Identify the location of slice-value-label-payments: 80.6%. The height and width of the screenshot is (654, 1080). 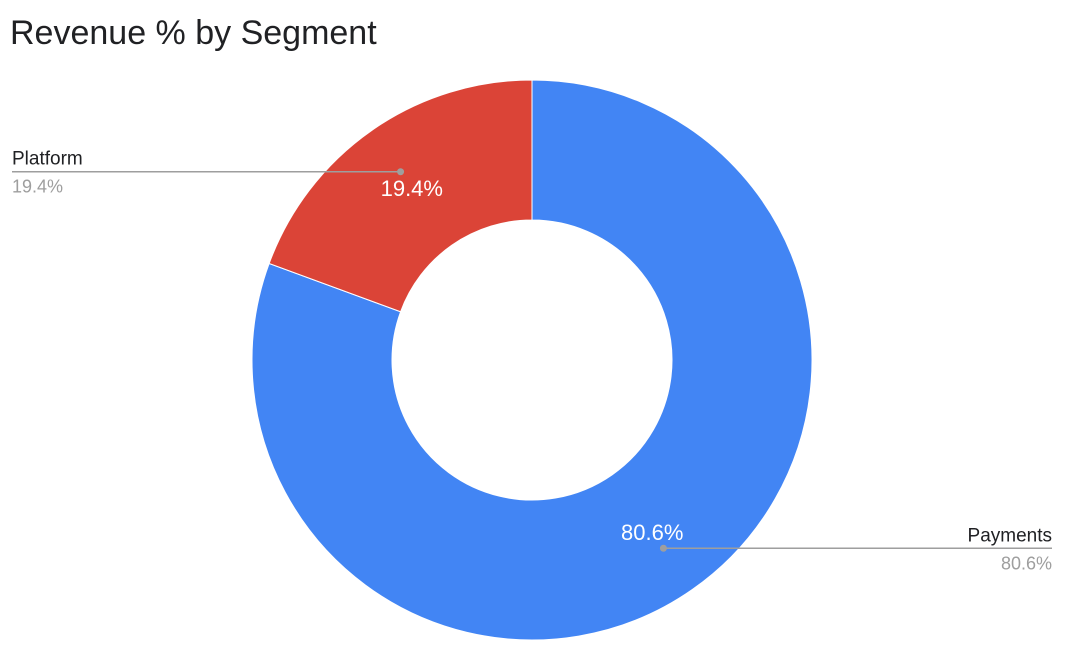
(652, 532).